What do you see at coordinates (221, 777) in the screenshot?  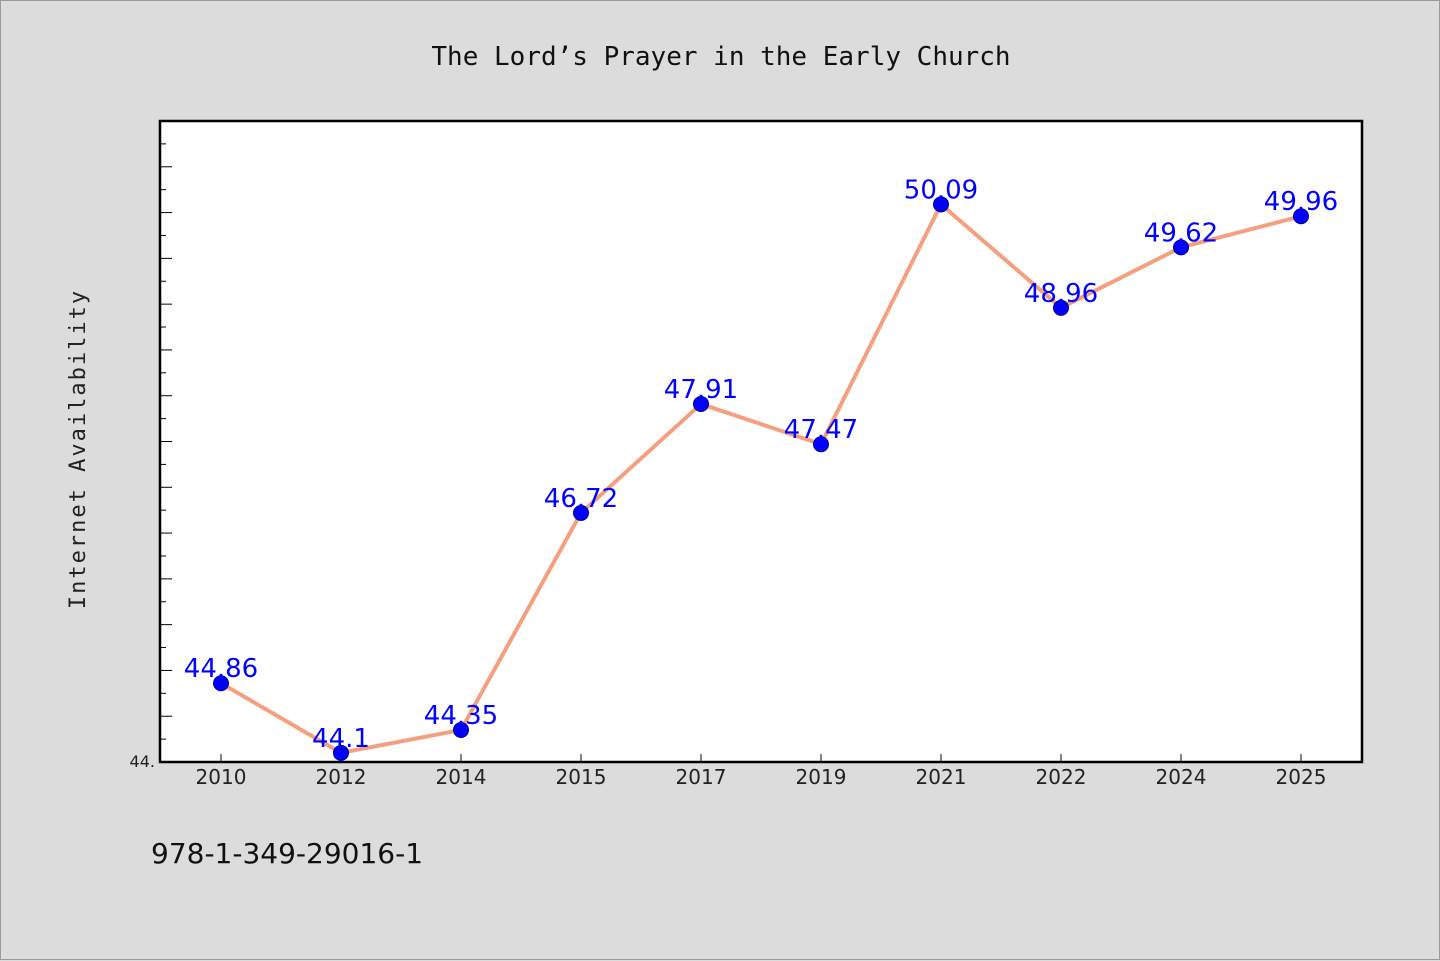 I see `x-tick-label: 2010` at bounding box center [221, 777].